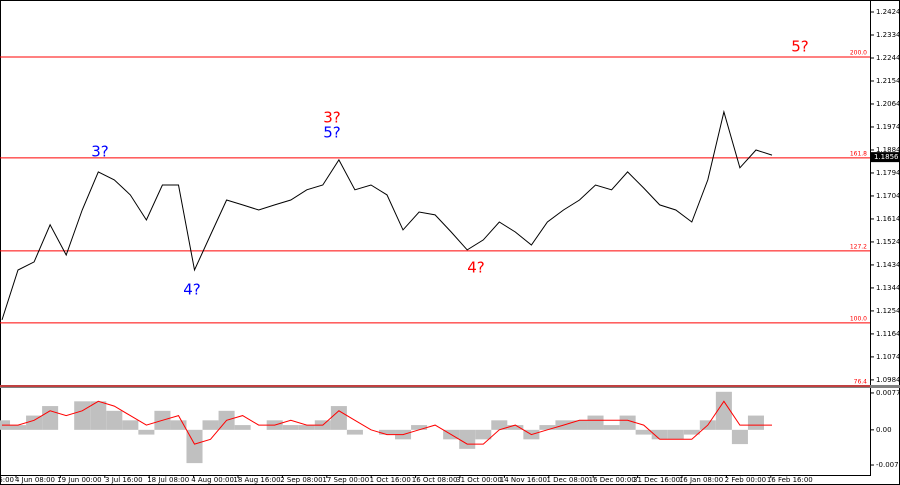  Describe the element at coordinates (888, 265) in the screenshot. I see `y-tick-label: 1.1434` at that location.